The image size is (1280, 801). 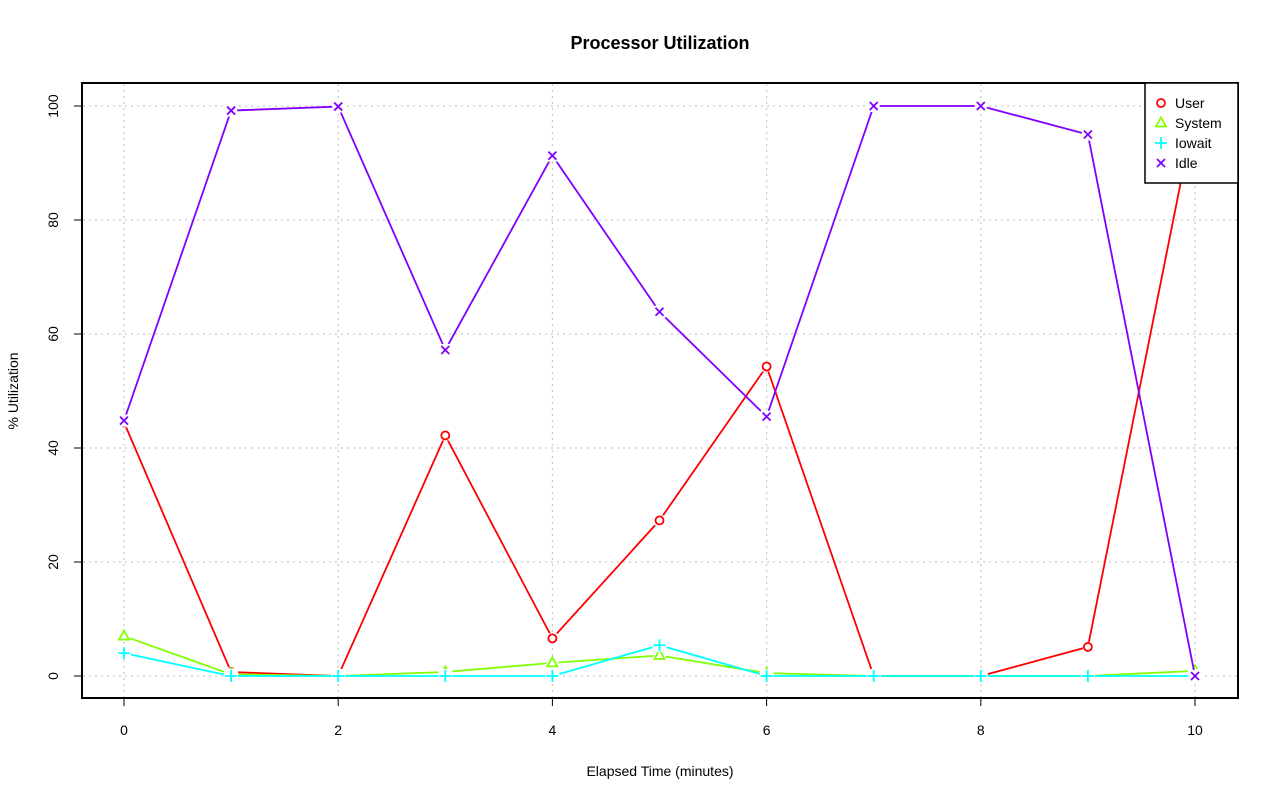 What do you see at coordinates (1161, 121) in the screenshot?
I see `legend-marker-system` at bounding box center [1161, 121].